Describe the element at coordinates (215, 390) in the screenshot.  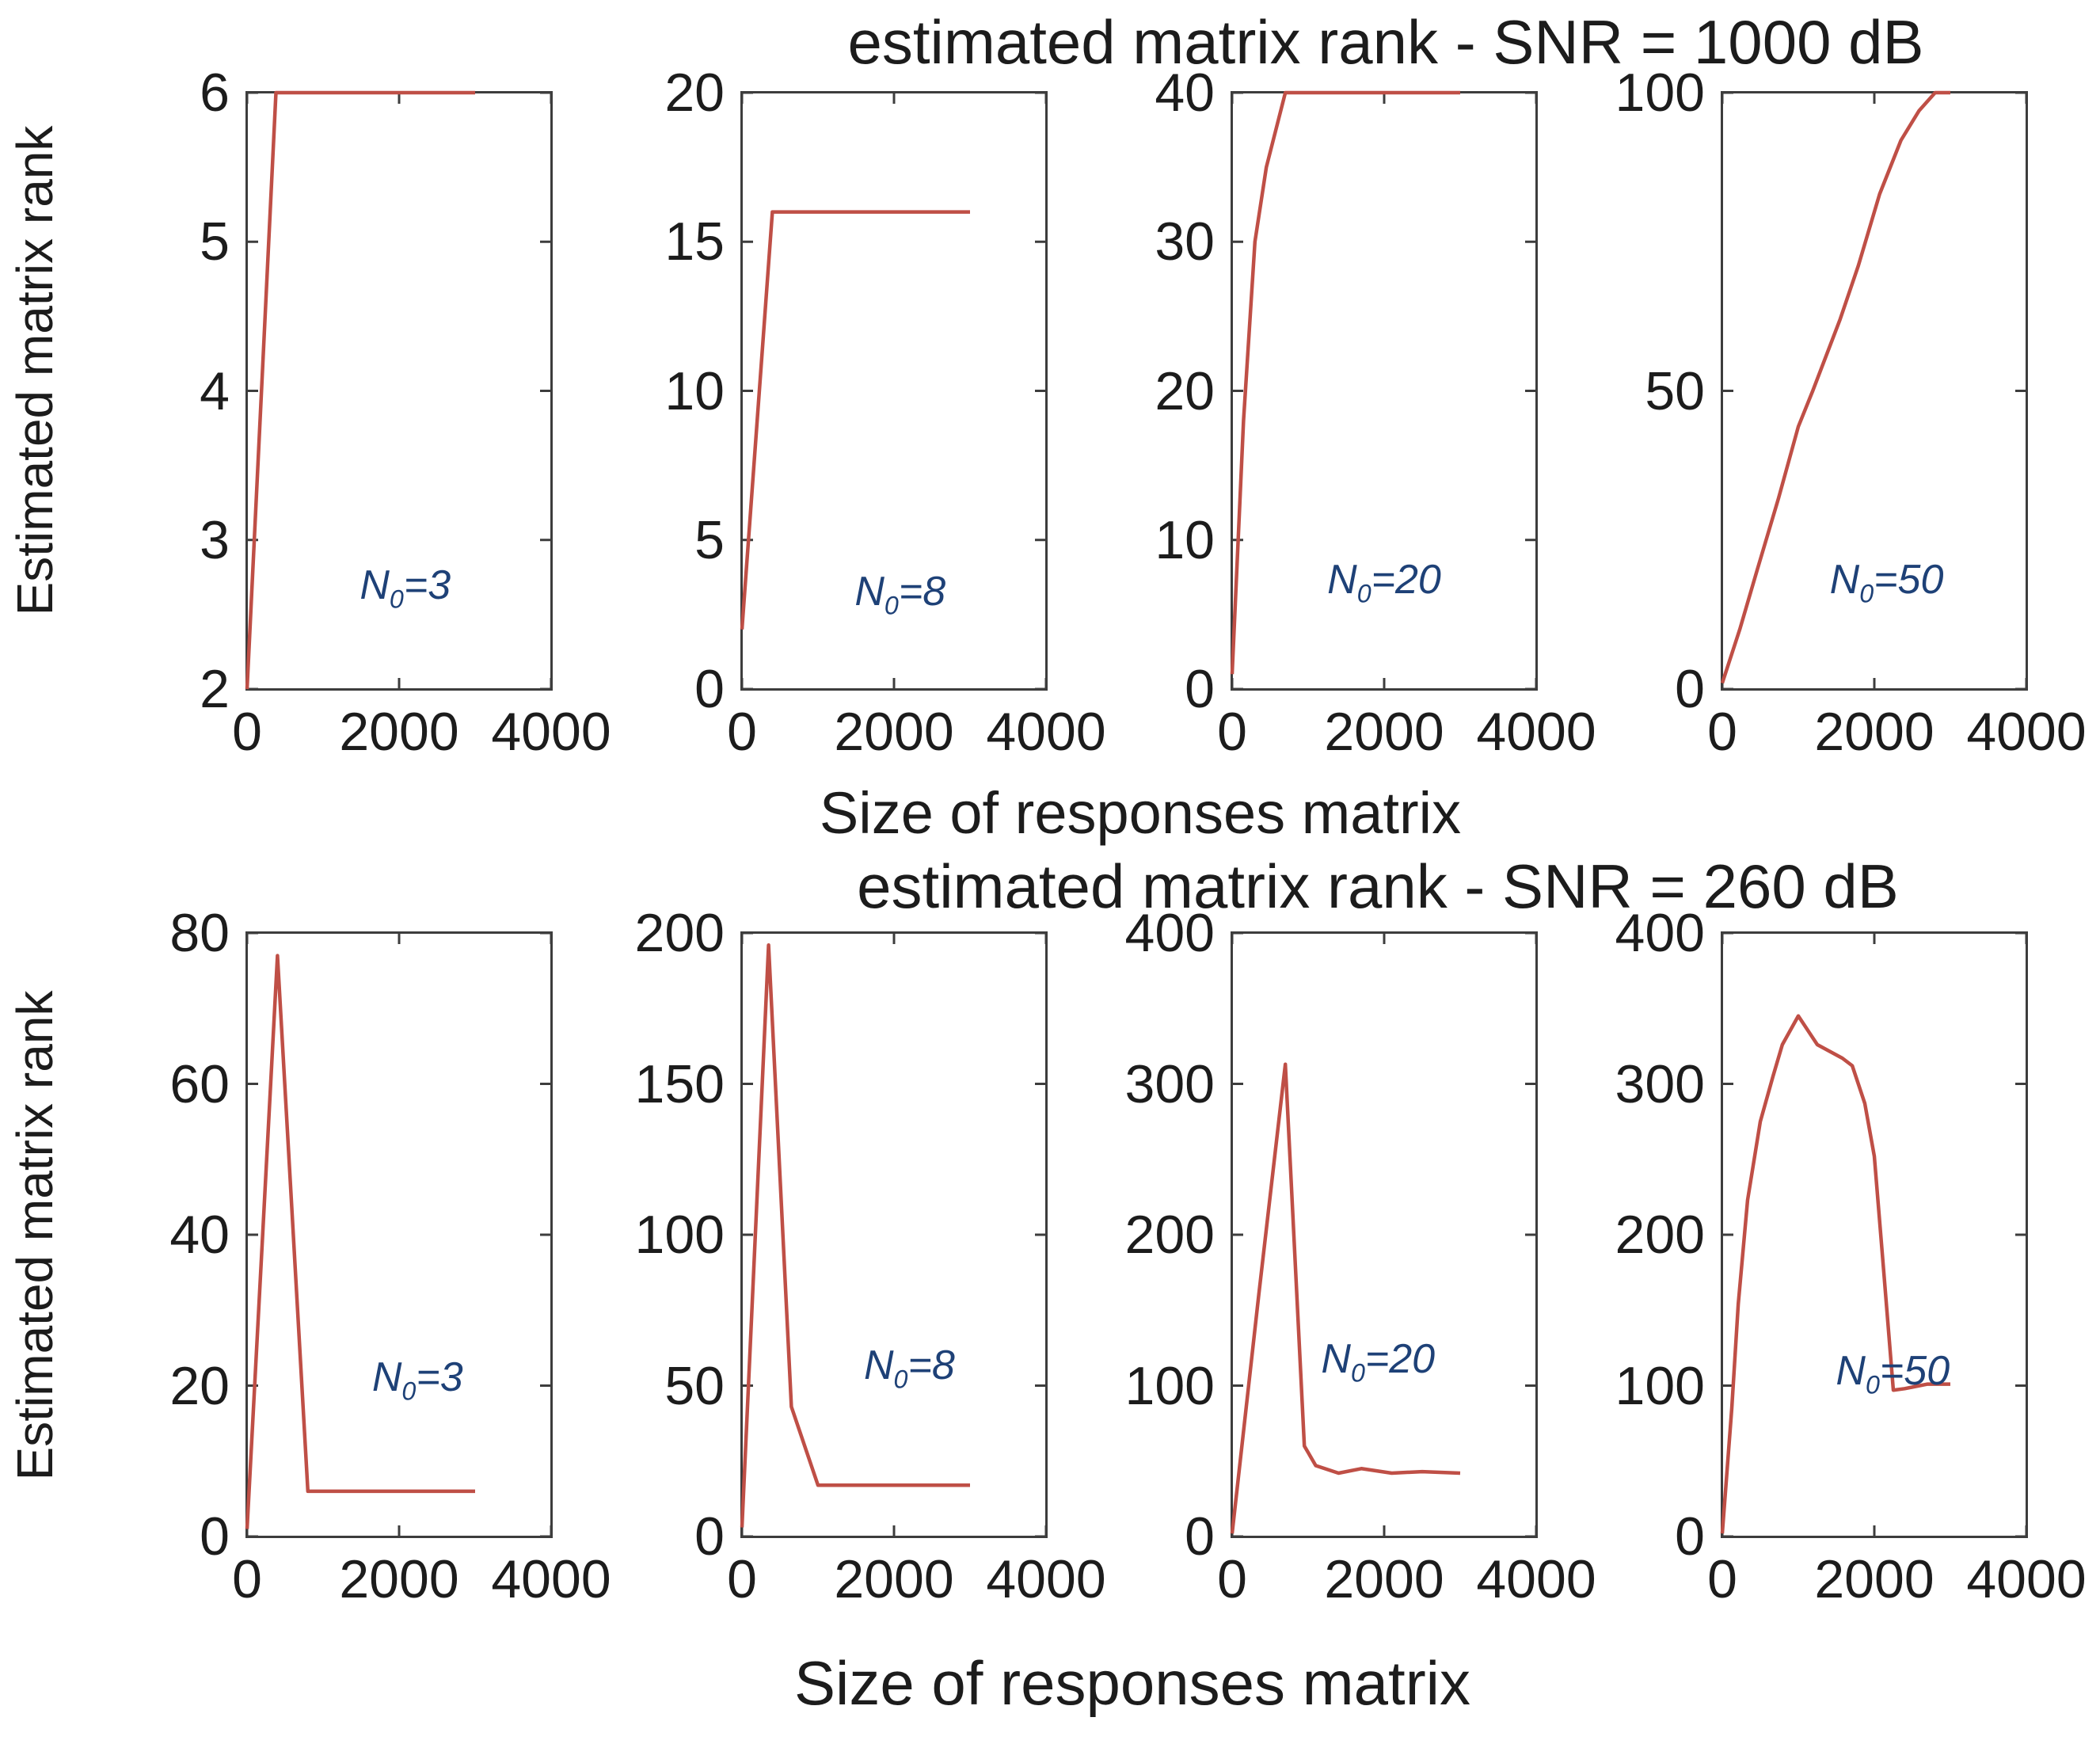
I see `y-tick-label: 4` at that location.